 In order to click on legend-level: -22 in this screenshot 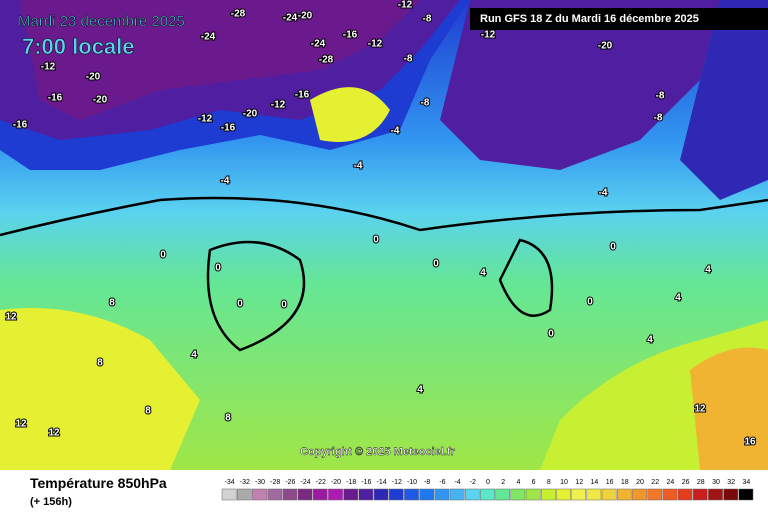, I will do `click(321, 482)`.